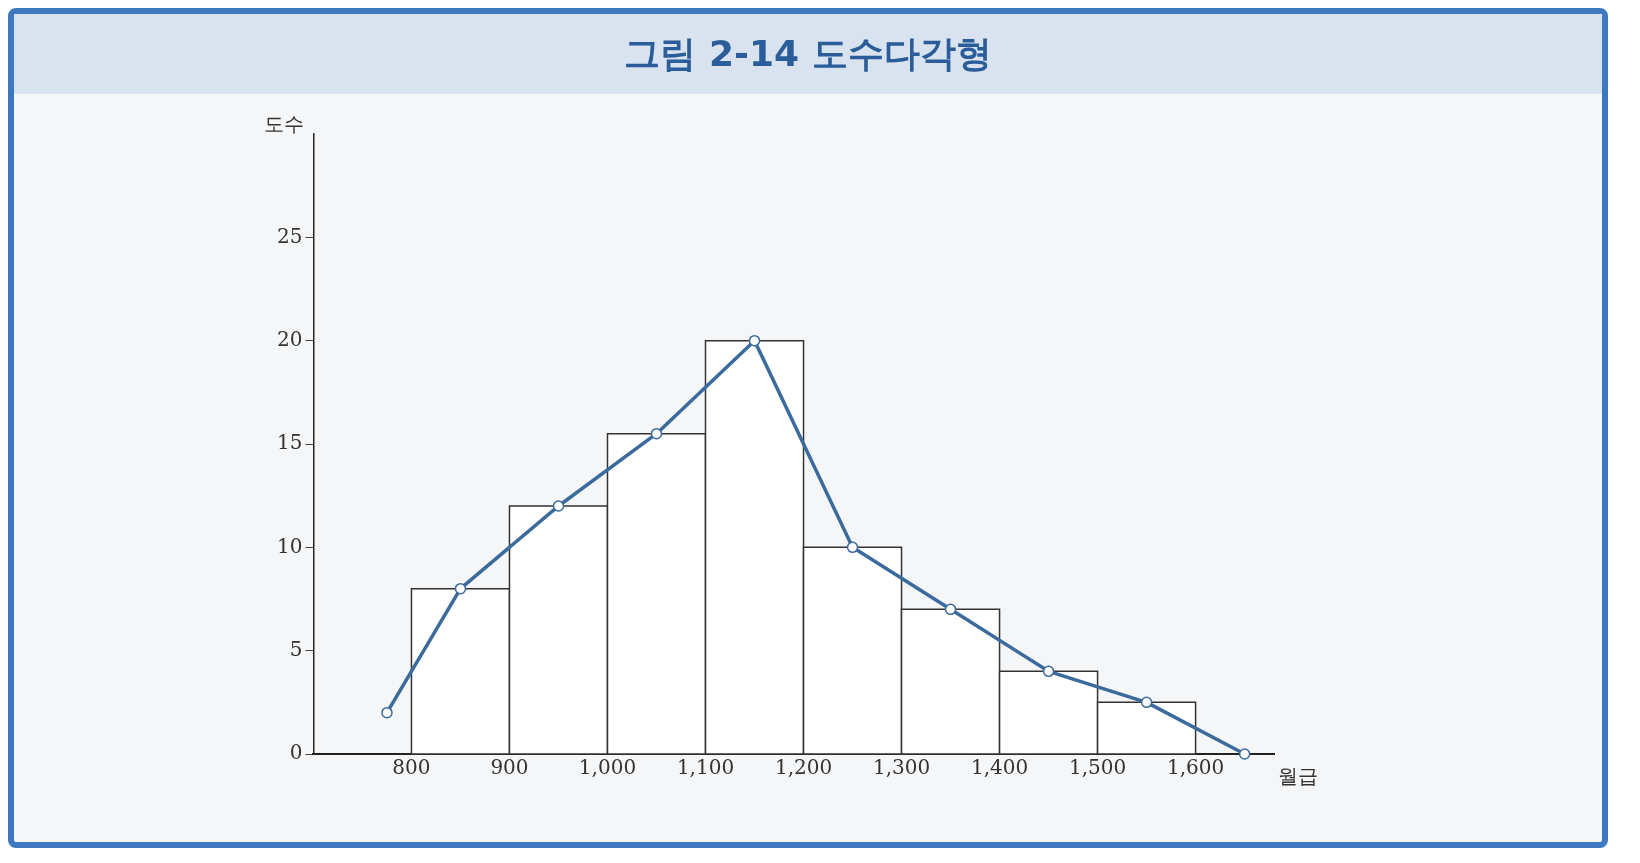  I want to click on x-tick-label: 1,400, so click(999, 767).